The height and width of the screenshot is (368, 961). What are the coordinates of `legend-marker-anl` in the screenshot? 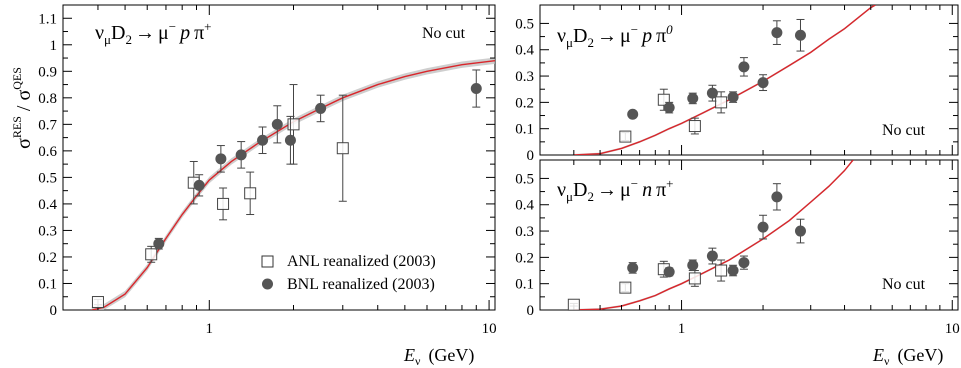 It's located at (267, 261).